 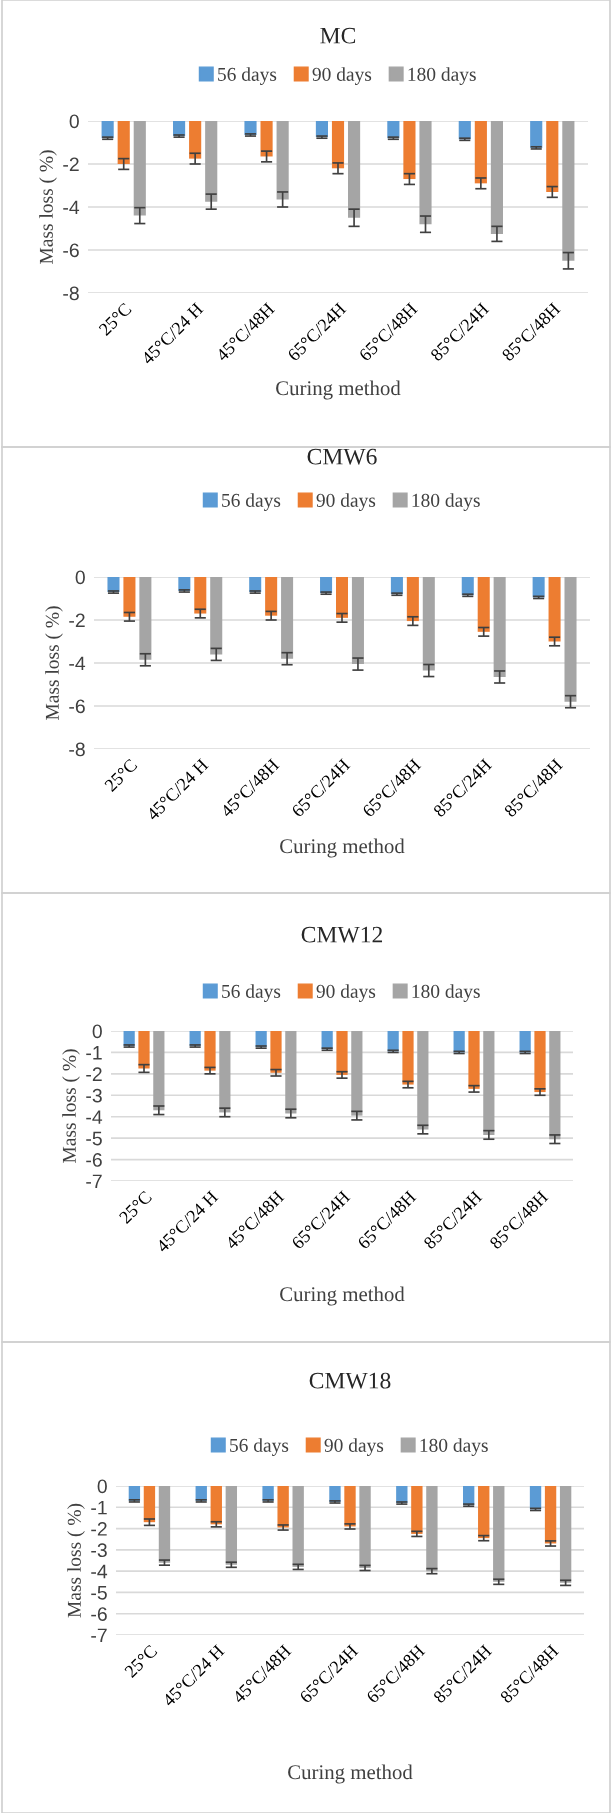 I want to click on chart-title: MC, so click(x=338, y=35).